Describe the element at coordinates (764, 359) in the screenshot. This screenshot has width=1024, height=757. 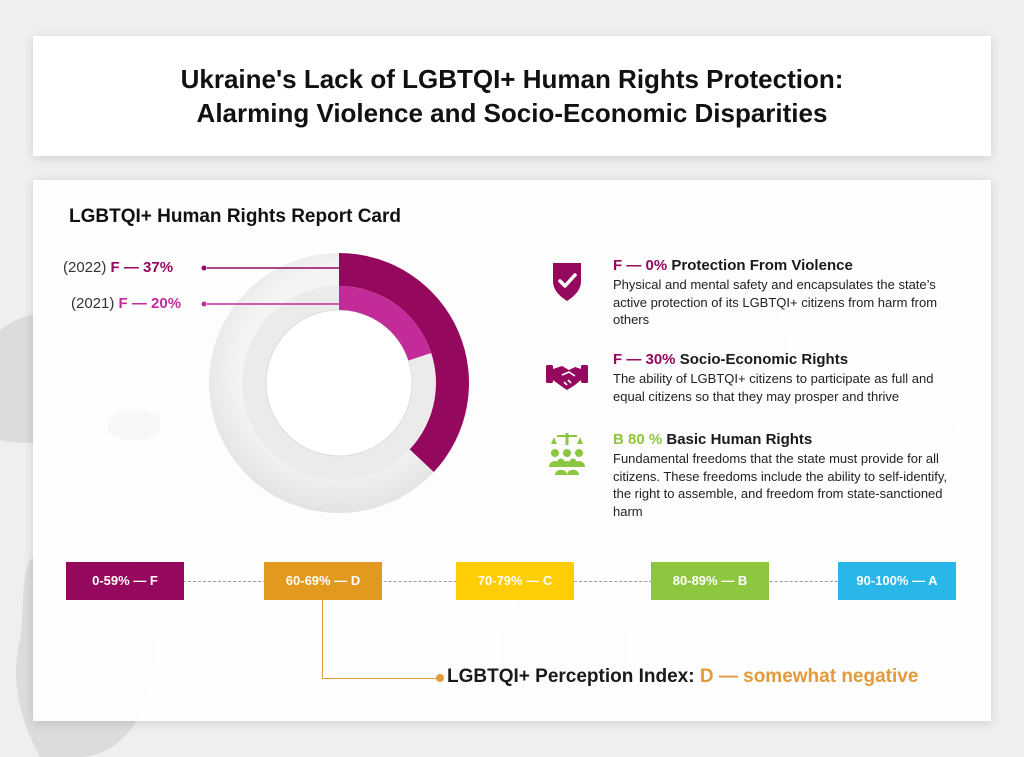
I see `item-2-title: Socio-Economic Rights` at that location.